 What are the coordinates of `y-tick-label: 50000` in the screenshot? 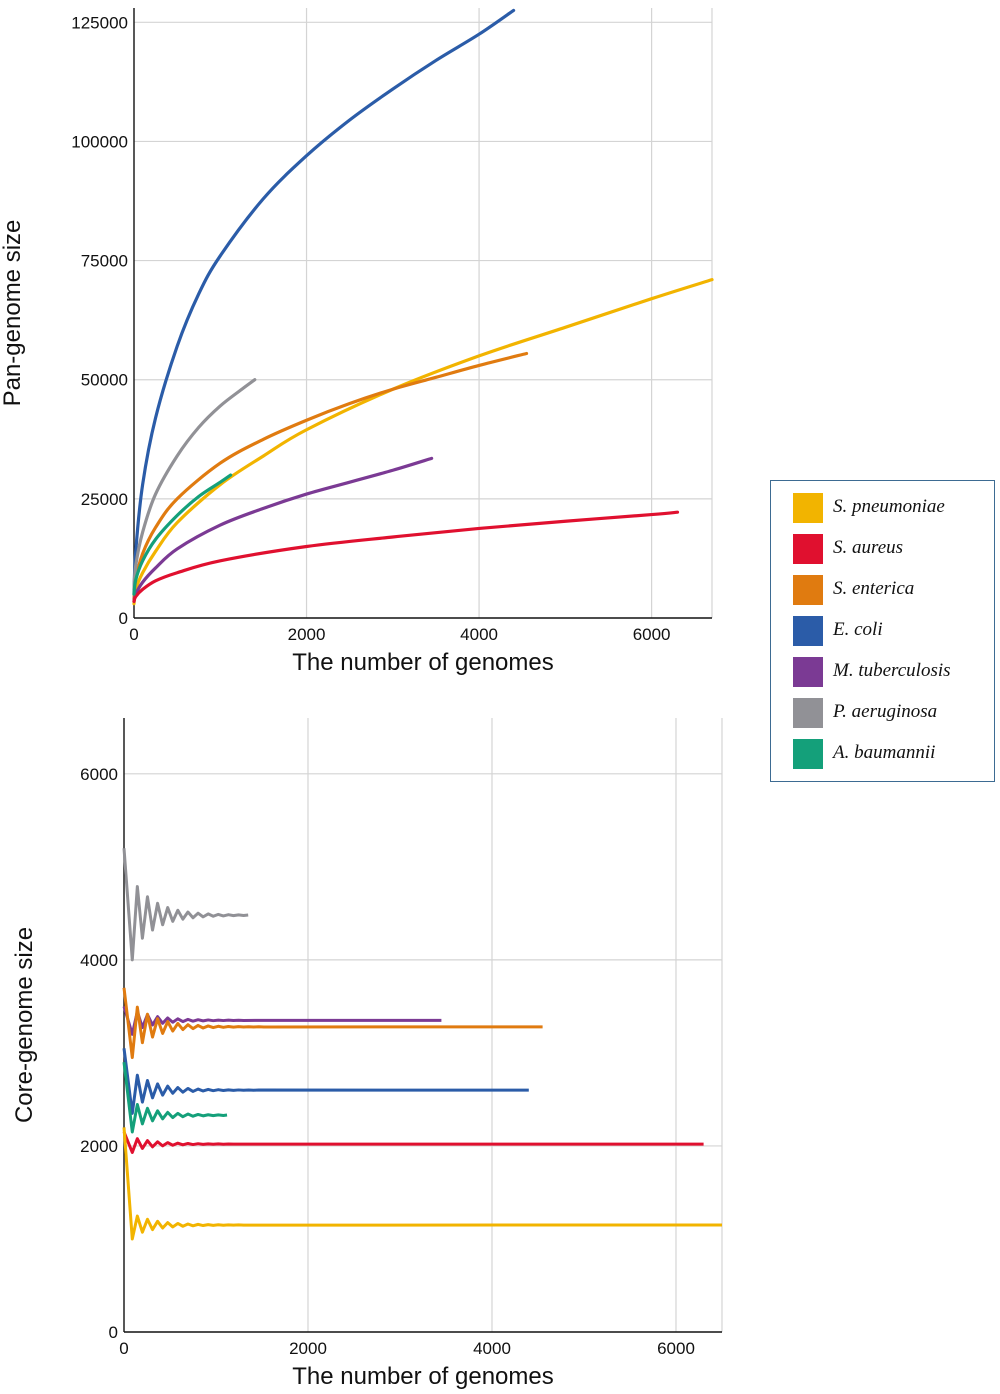 It's located at (104, 380).